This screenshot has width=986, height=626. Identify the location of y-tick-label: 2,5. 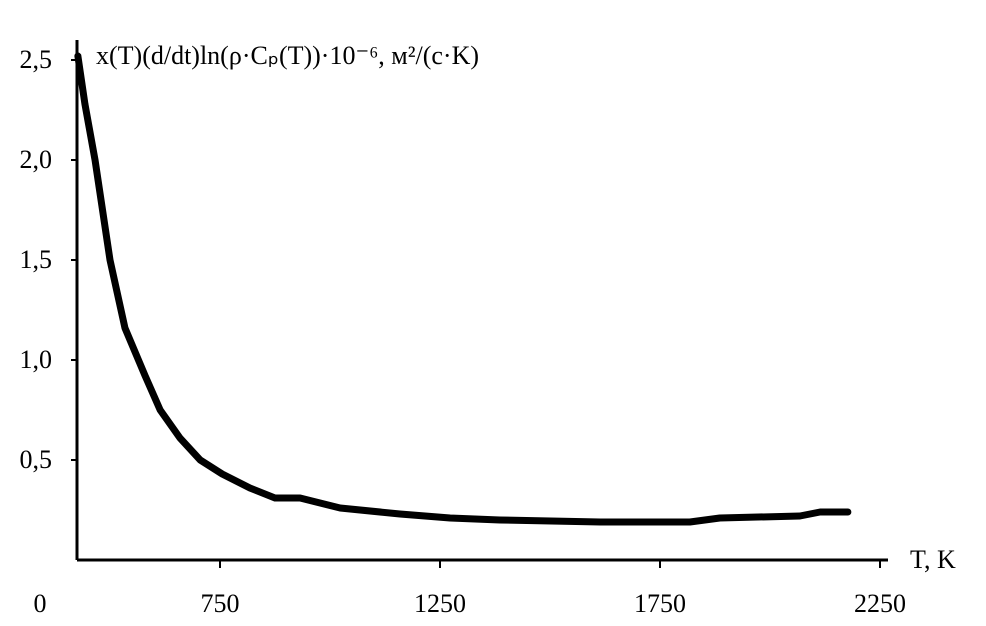
(36, 59).